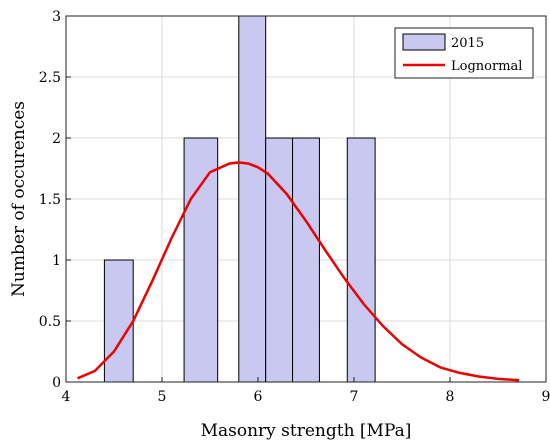  Describe the element at coordinates (56, 17) in the screenshot. I see `y-tick-label-6: 3` at that location.